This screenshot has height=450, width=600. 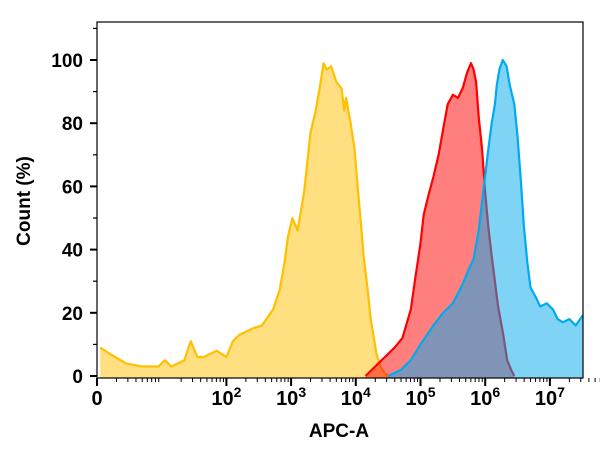 I want to click on x-tick-label: 10⁶, so click(x=485, y=397).